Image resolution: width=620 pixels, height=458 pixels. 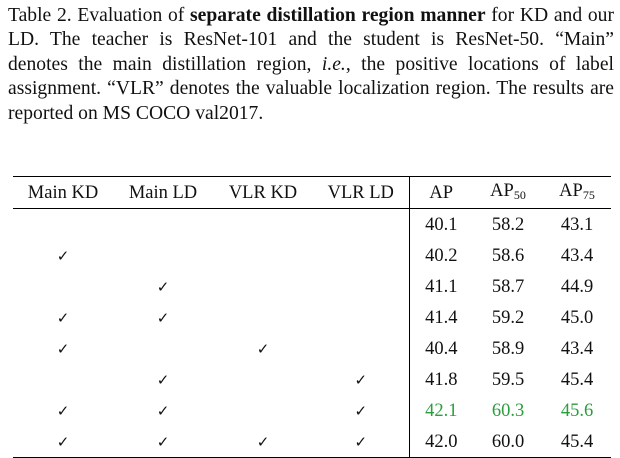 What do you see at coordinates (441, 255) in the screenshot?
I see `cell-ap: 40.2` at bounding box center [441, 255].